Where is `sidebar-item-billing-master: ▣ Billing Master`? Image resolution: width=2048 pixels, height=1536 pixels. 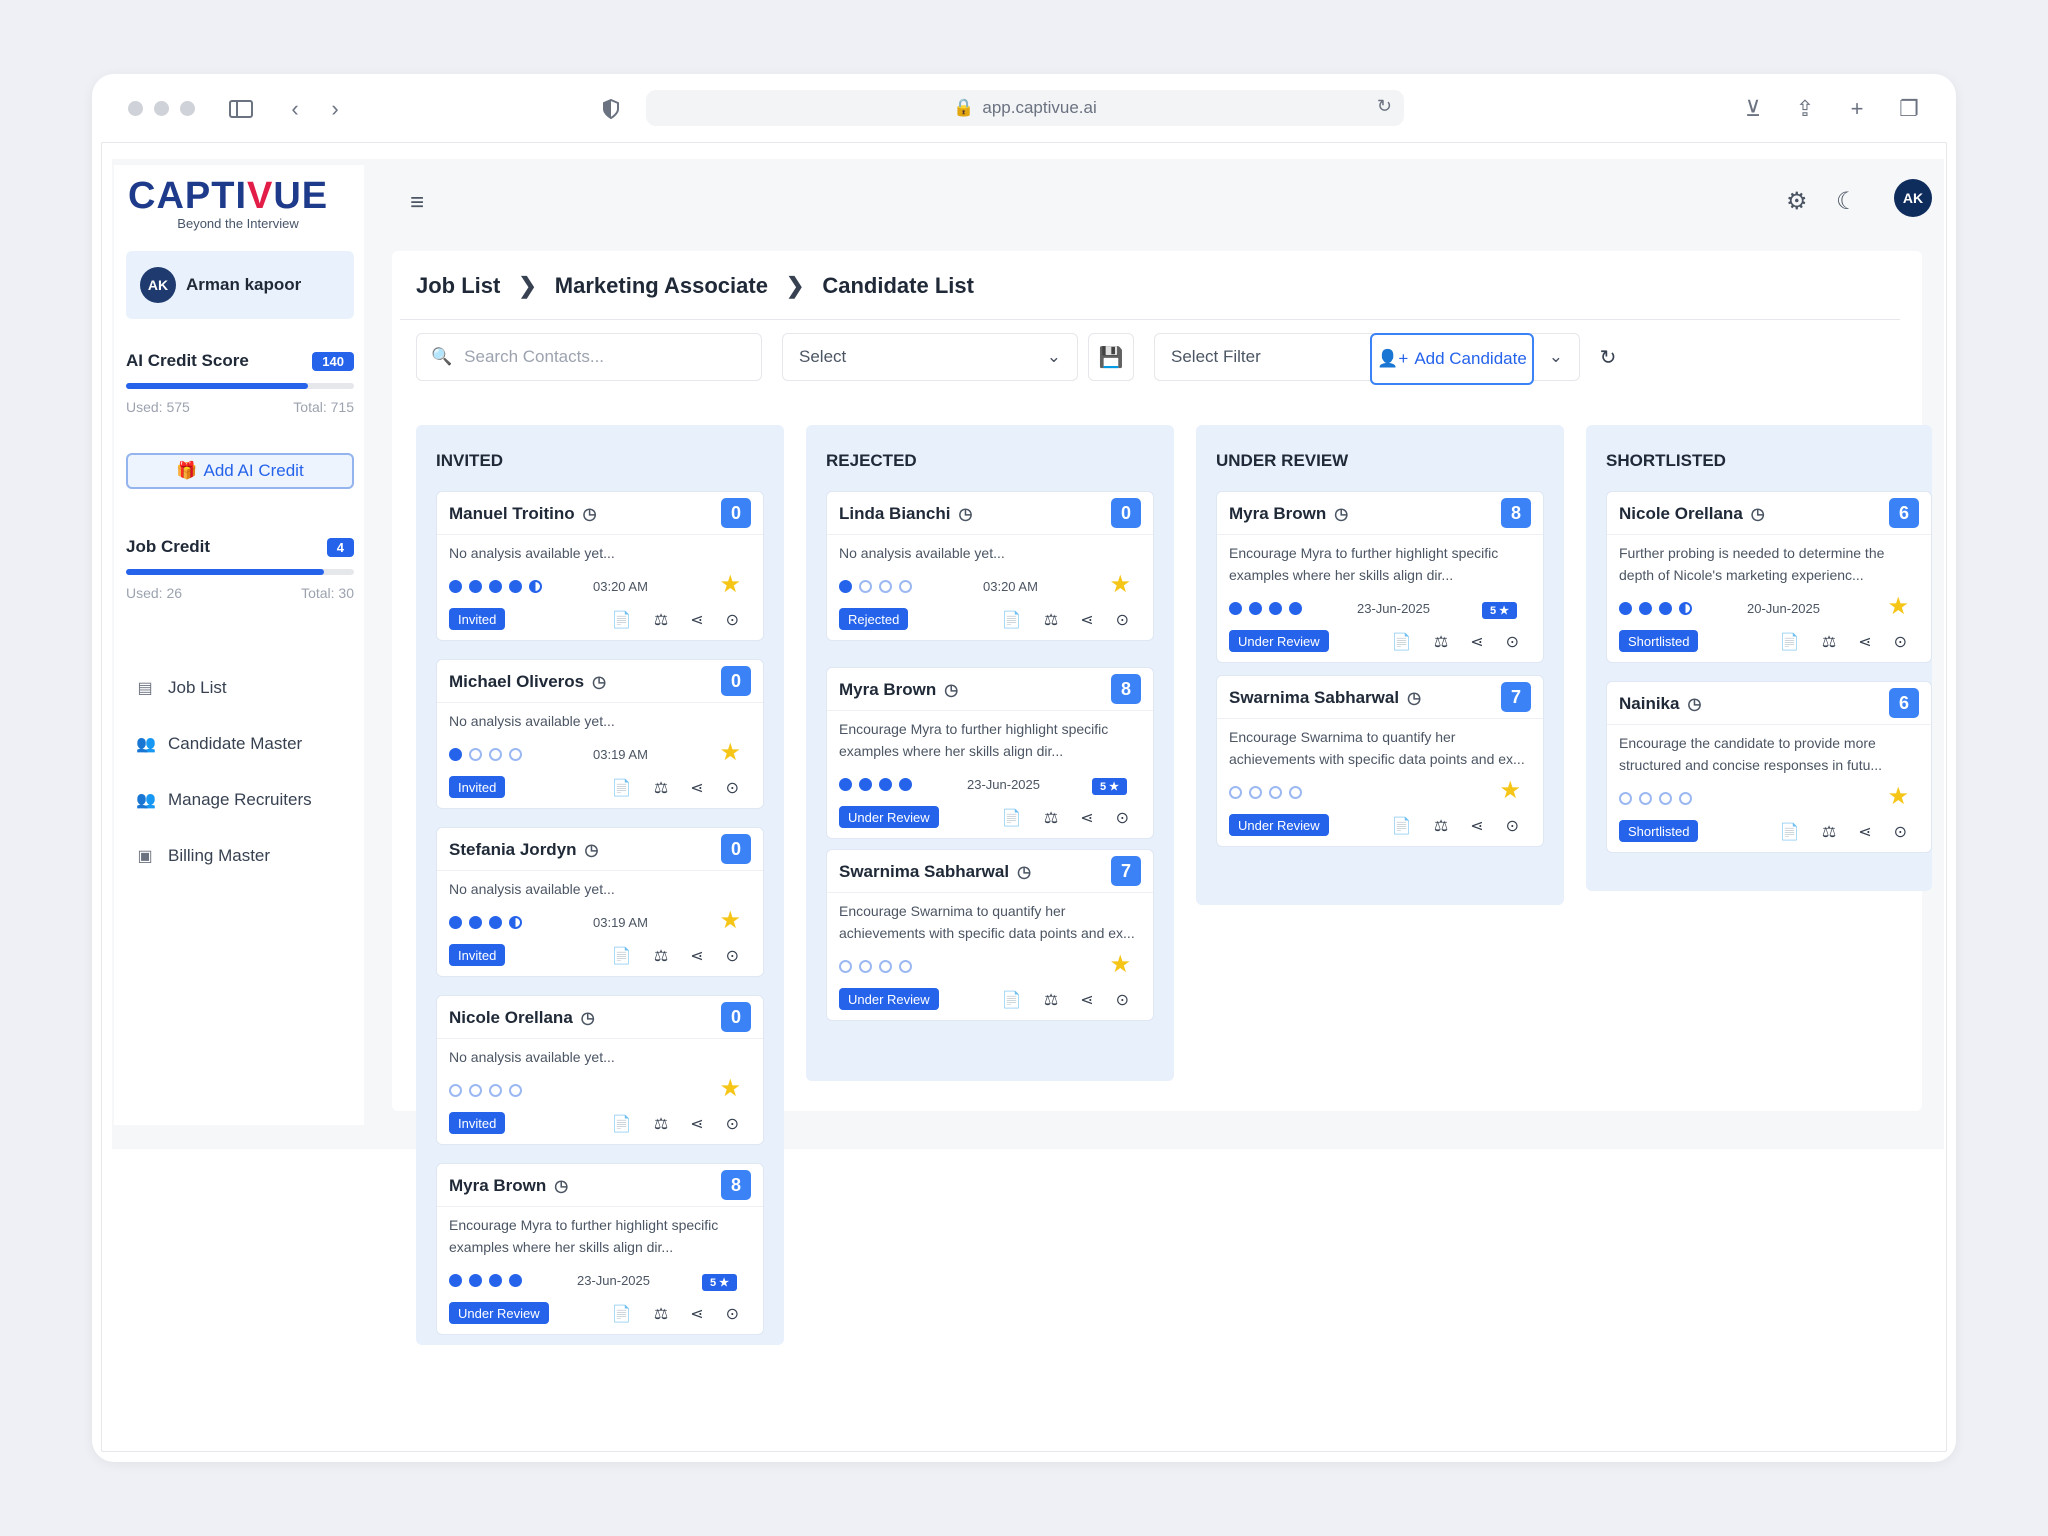
sidebar-item-billing-master: ▣ Billing Master is located at coordinates (246, 856).